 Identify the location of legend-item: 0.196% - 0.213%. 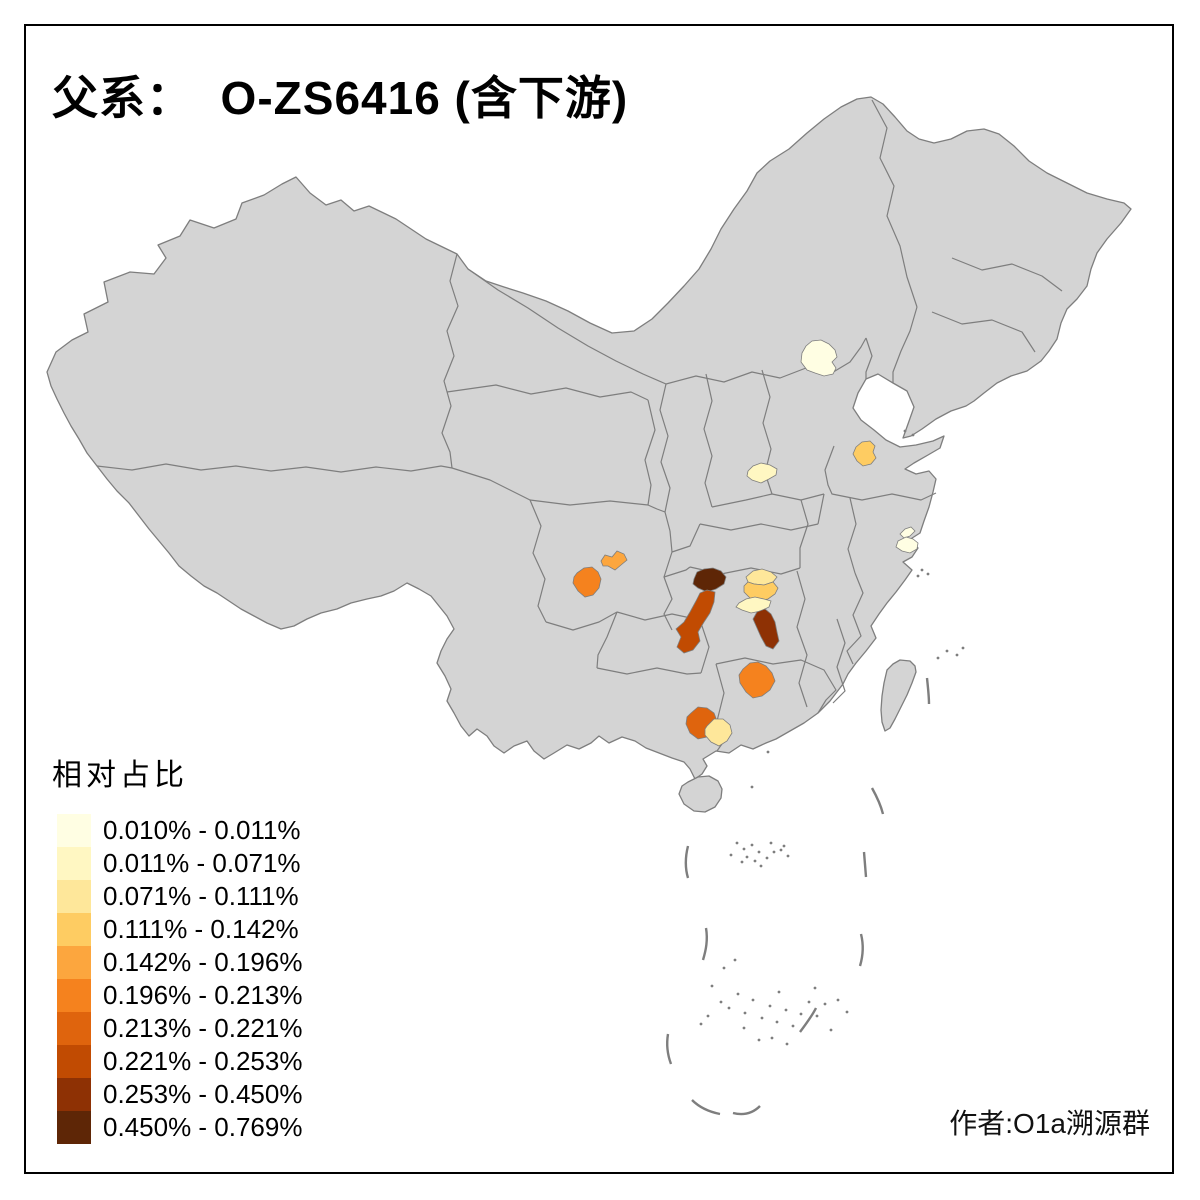
(179, 995).